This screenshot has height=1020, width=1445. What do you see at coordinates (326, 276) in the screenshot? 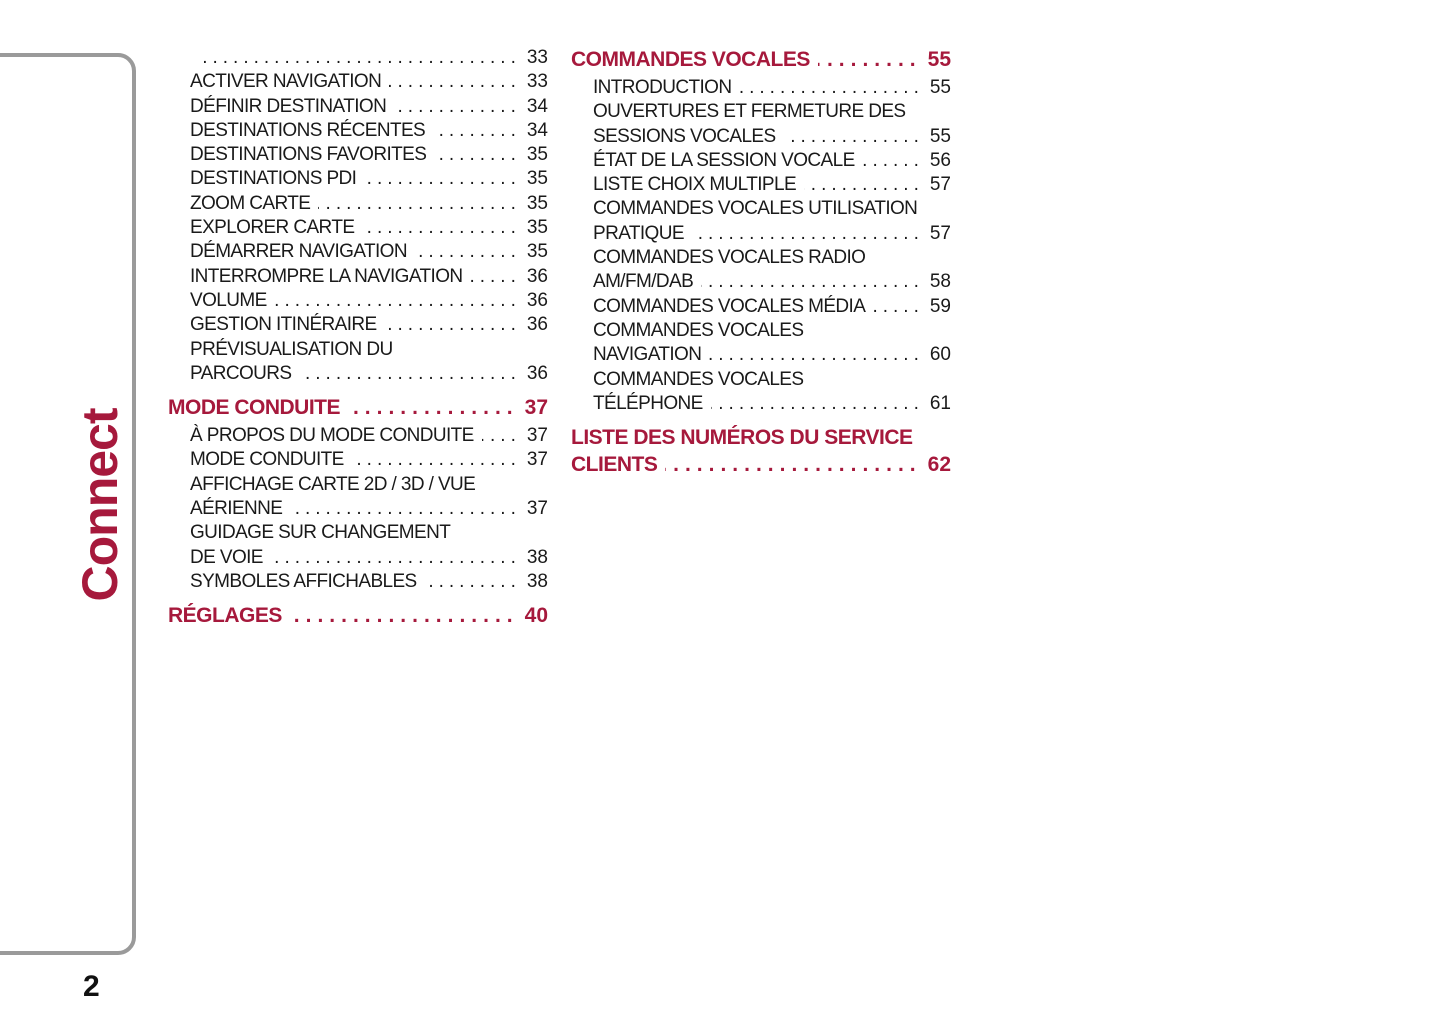
I see `toc-entry-title: INTERROMPRE LA NAVIGATION` at bounding box center [326, 276].